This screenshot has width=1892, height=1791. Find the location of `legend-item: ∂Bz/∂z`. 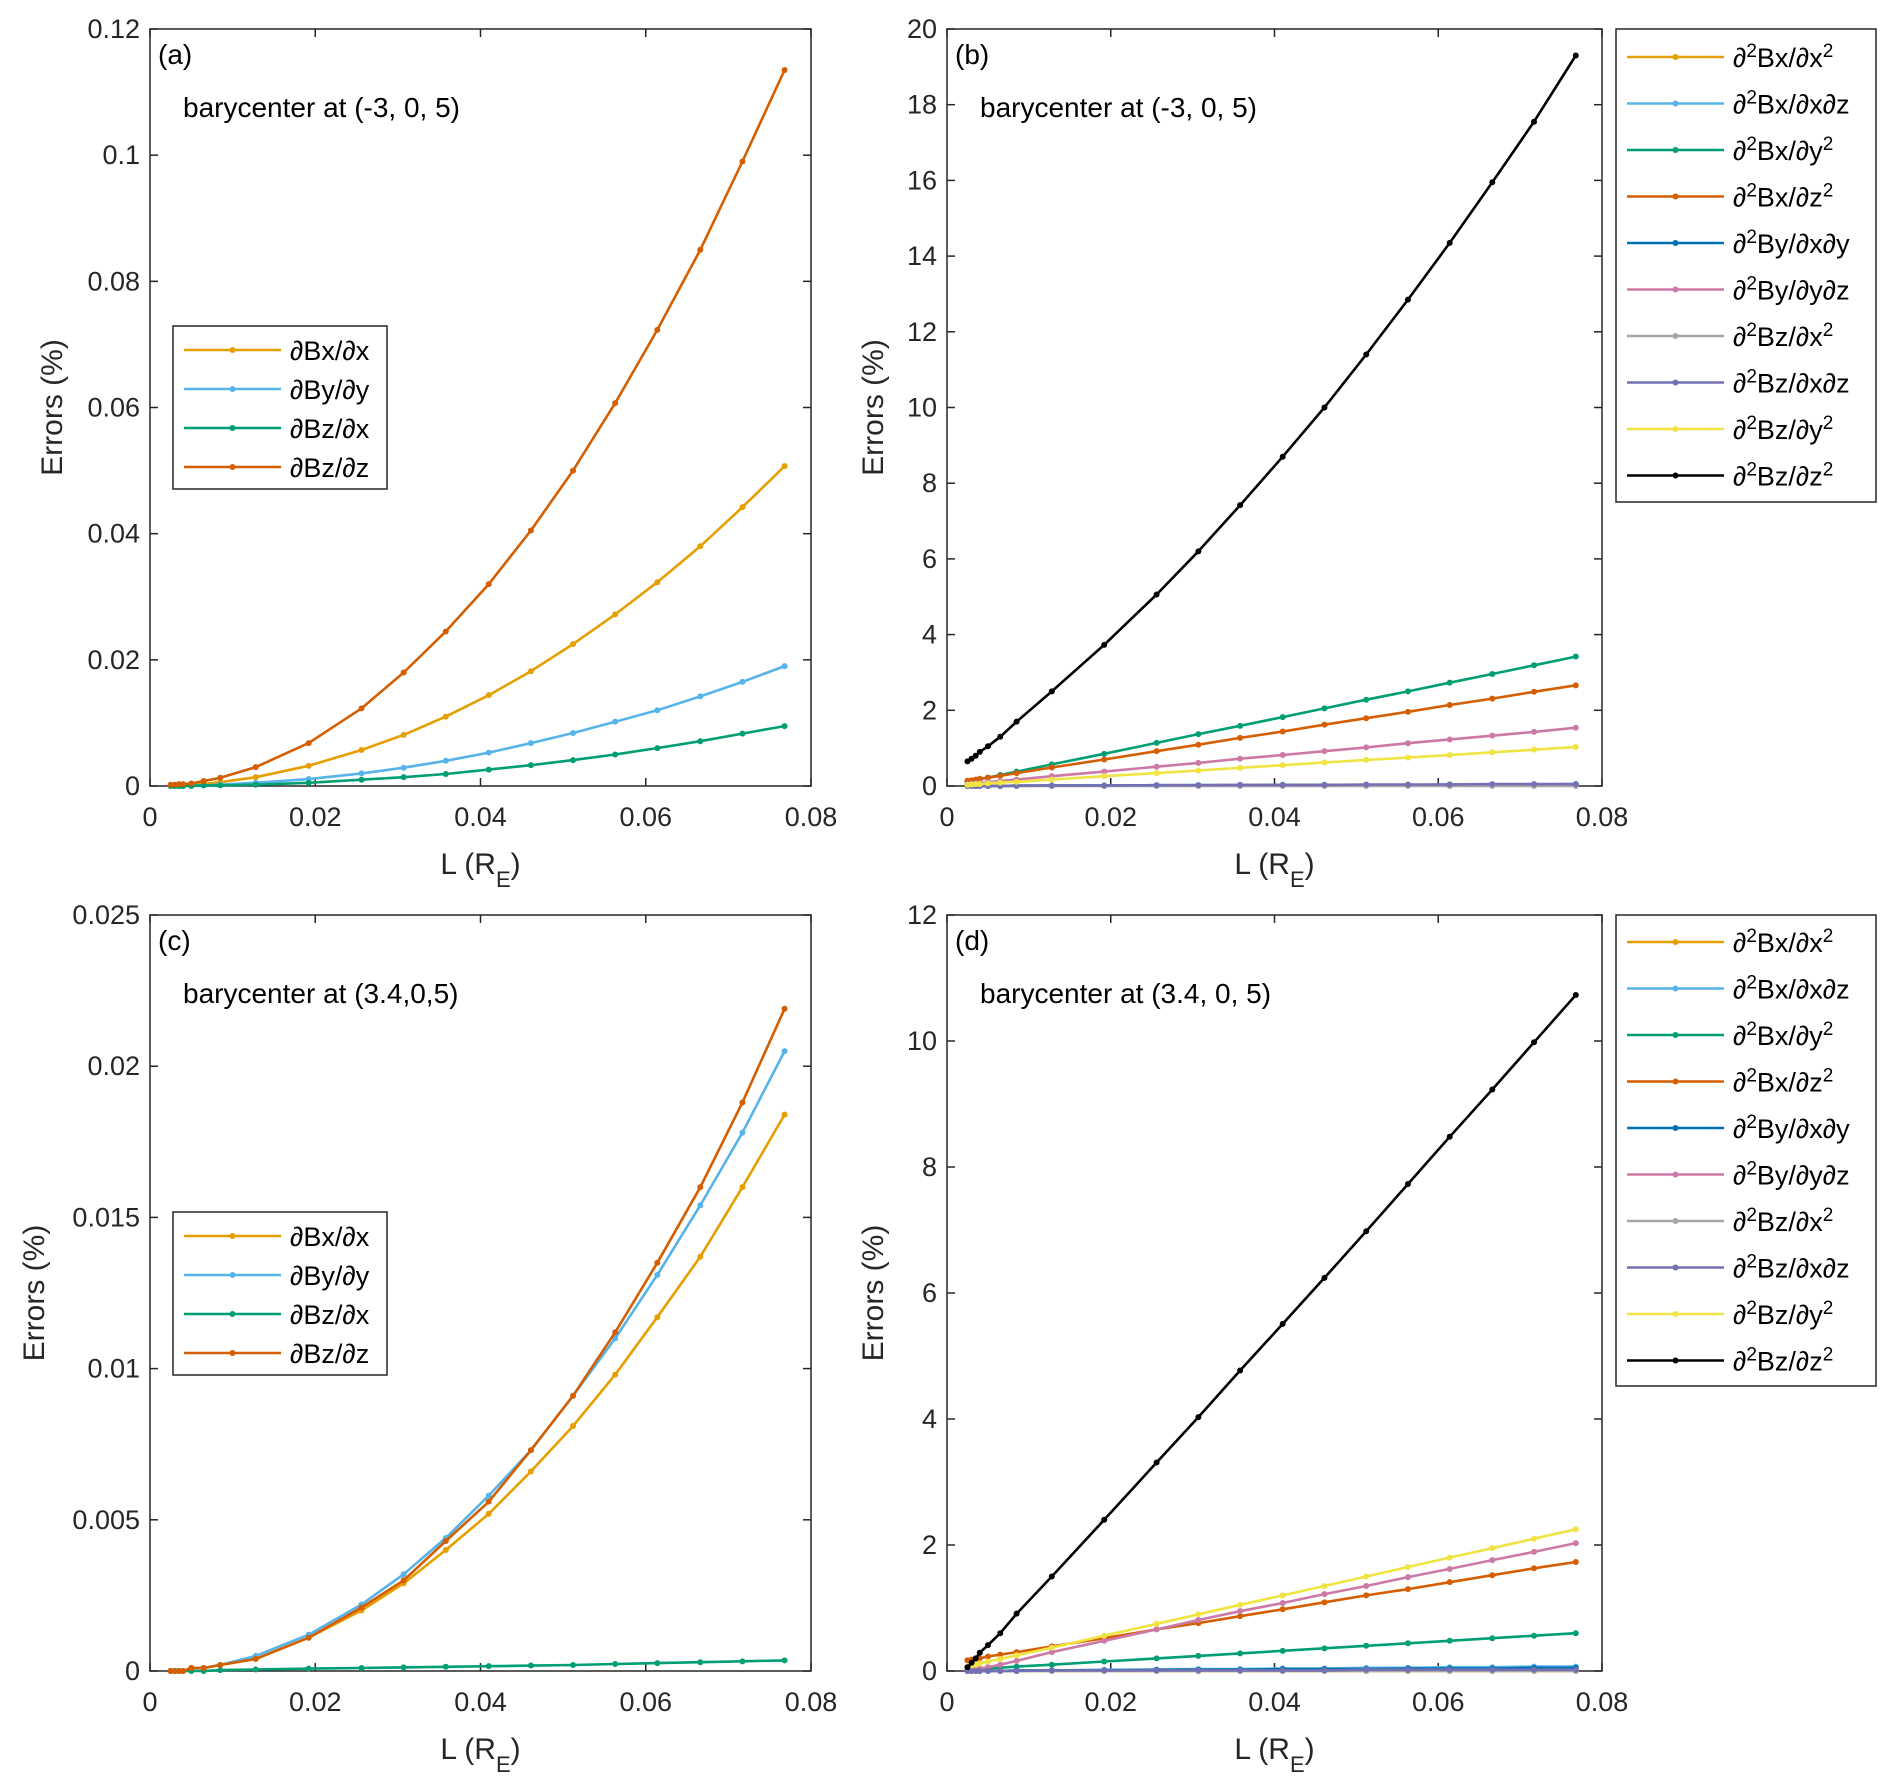

legend-item: ∂Bz/∂z is located at coordinates (276, 468).